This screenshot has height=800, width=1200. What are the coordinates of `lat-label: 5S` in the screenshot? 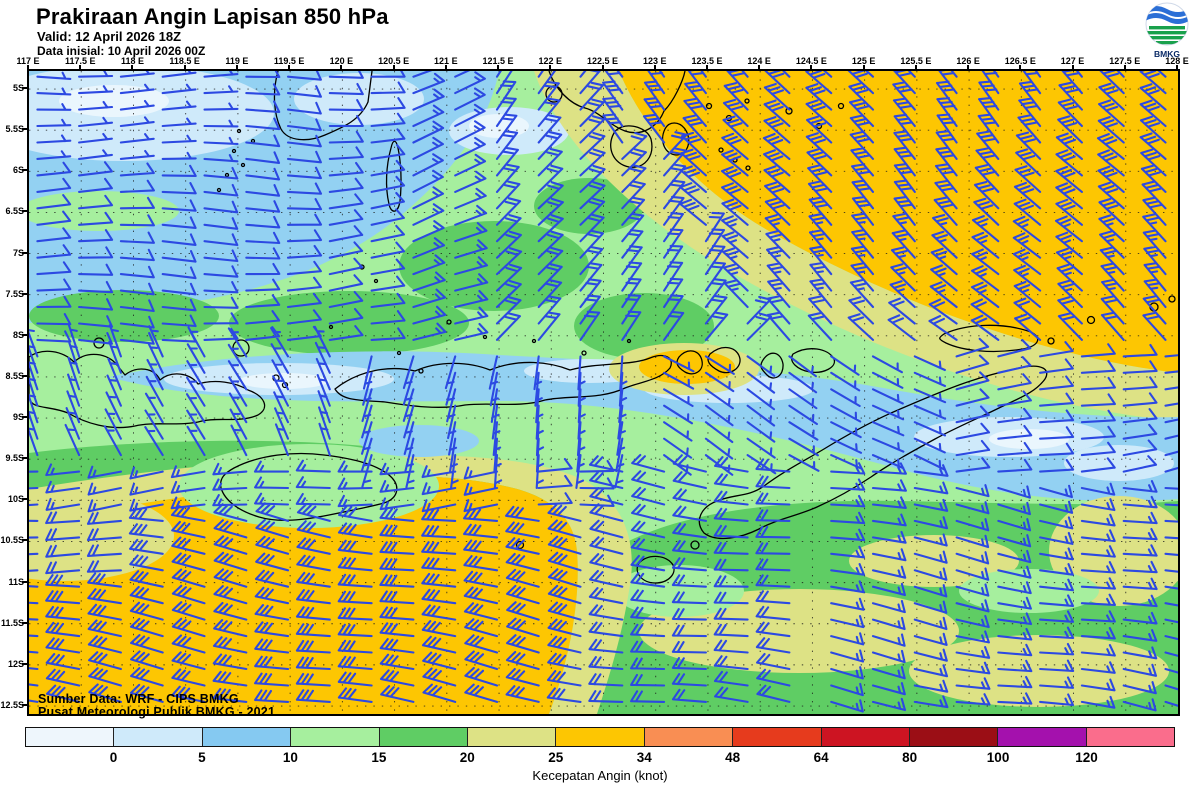 It's located at (18, 88).